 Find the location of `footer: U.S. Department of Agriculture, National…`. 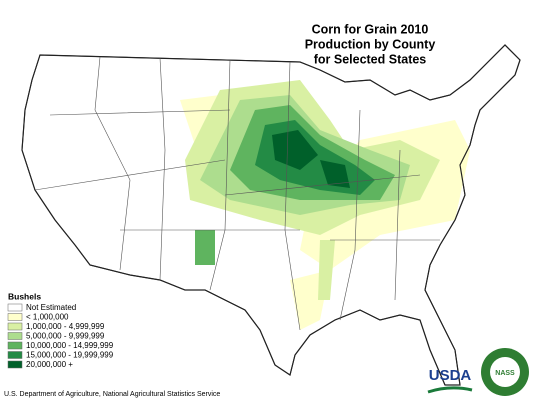

footer: U.S. Department of Agriculture, National… is located at coordinates (112, 394).